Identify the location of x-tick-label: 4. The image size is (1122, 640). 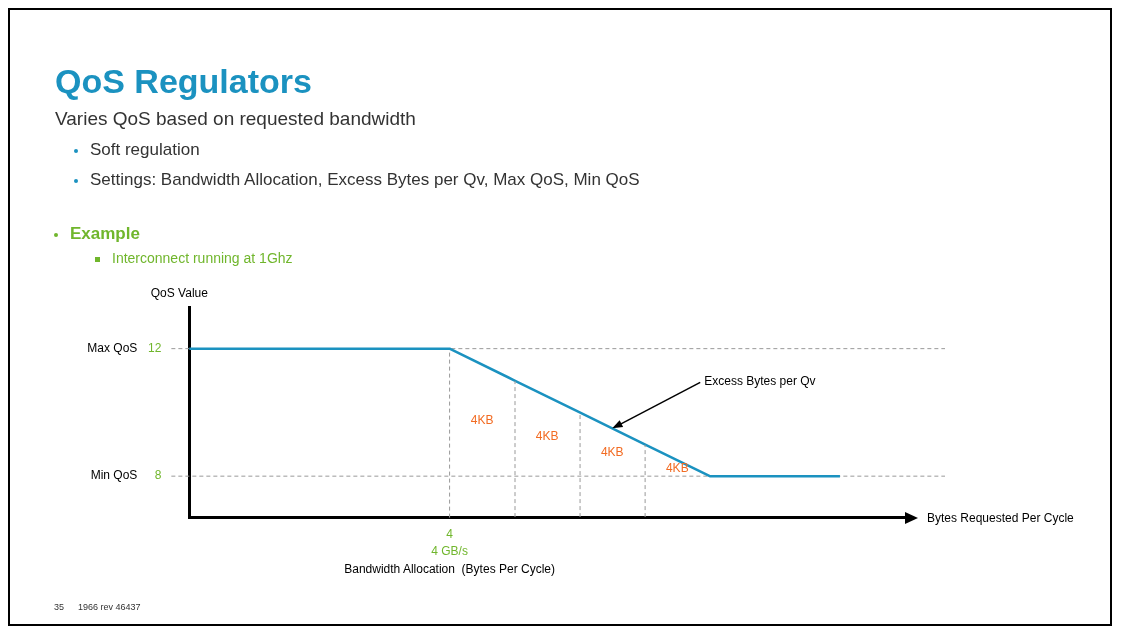
(450, 534).